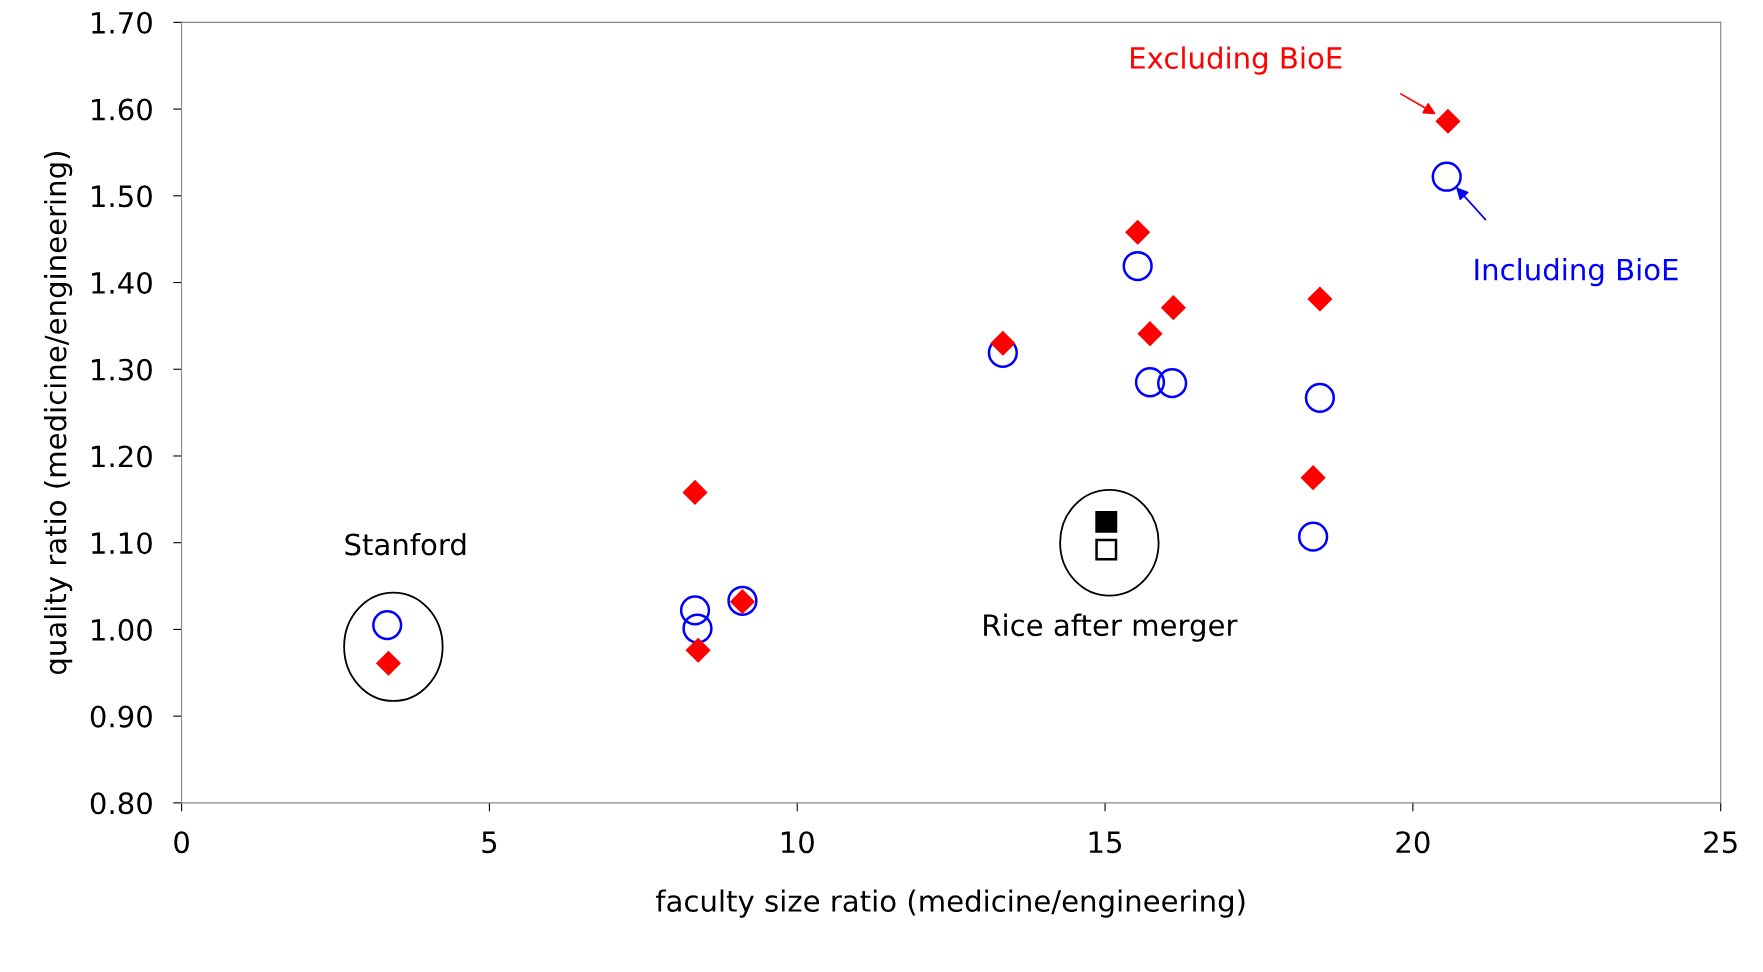 Image resolution: width=1763 pixels, height=972 pixels. Describe the element at coordinates (122, 109) in the screenshot. I see `y-tick-label: 1.60` at that location.